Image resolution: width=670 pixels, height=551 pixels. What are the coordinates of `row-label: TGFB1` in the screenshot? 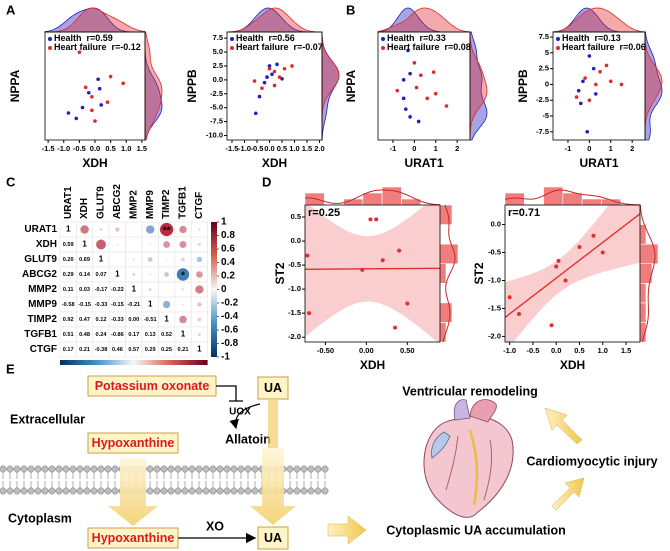 It's located at (40, 334).